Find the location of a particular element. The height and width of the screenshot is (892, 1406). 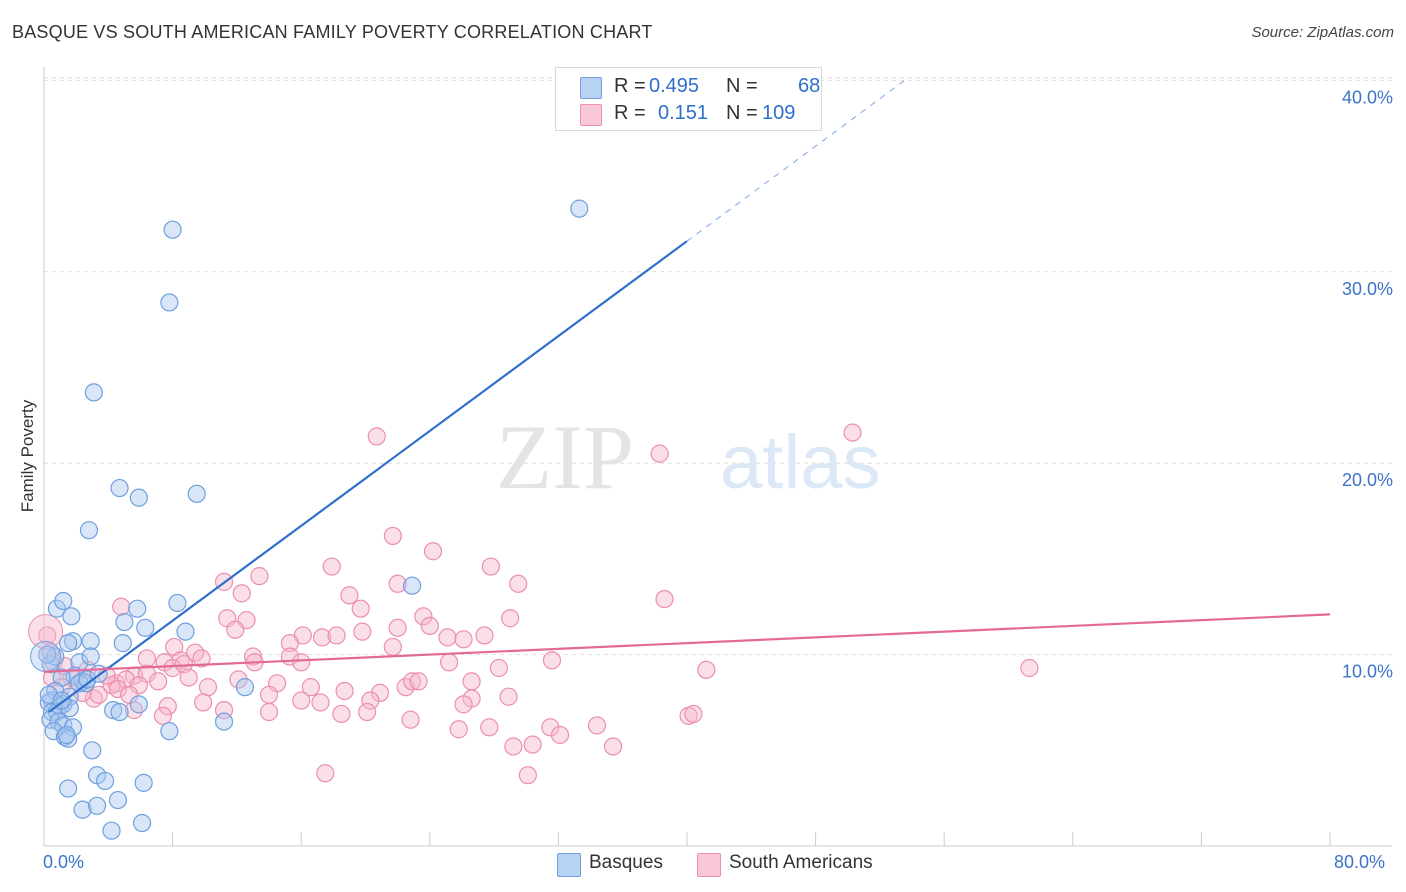

y-tick-label: 10.0% is located at coordinates (1367, 672).